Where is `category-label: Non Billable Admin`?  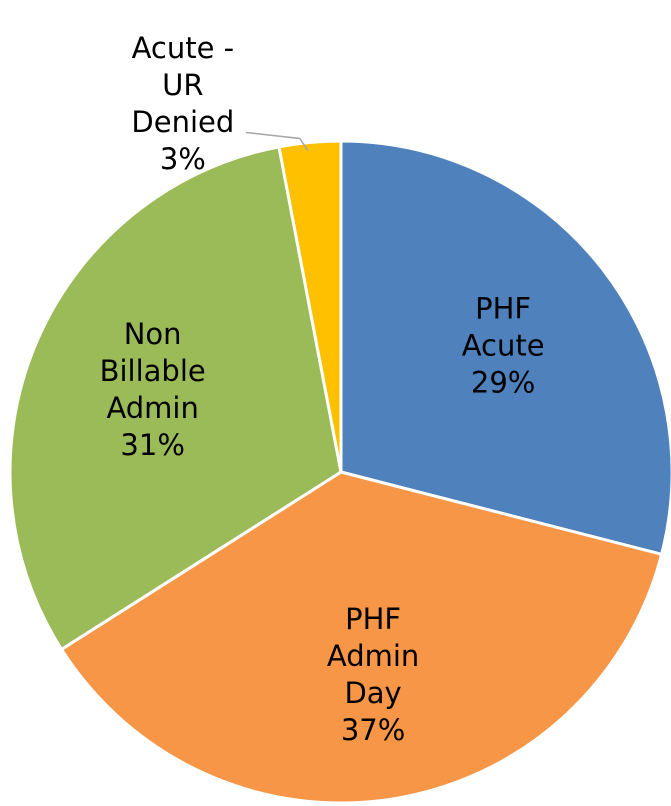
category-label: Non Billable Admin is located at coordinates (152, 371).